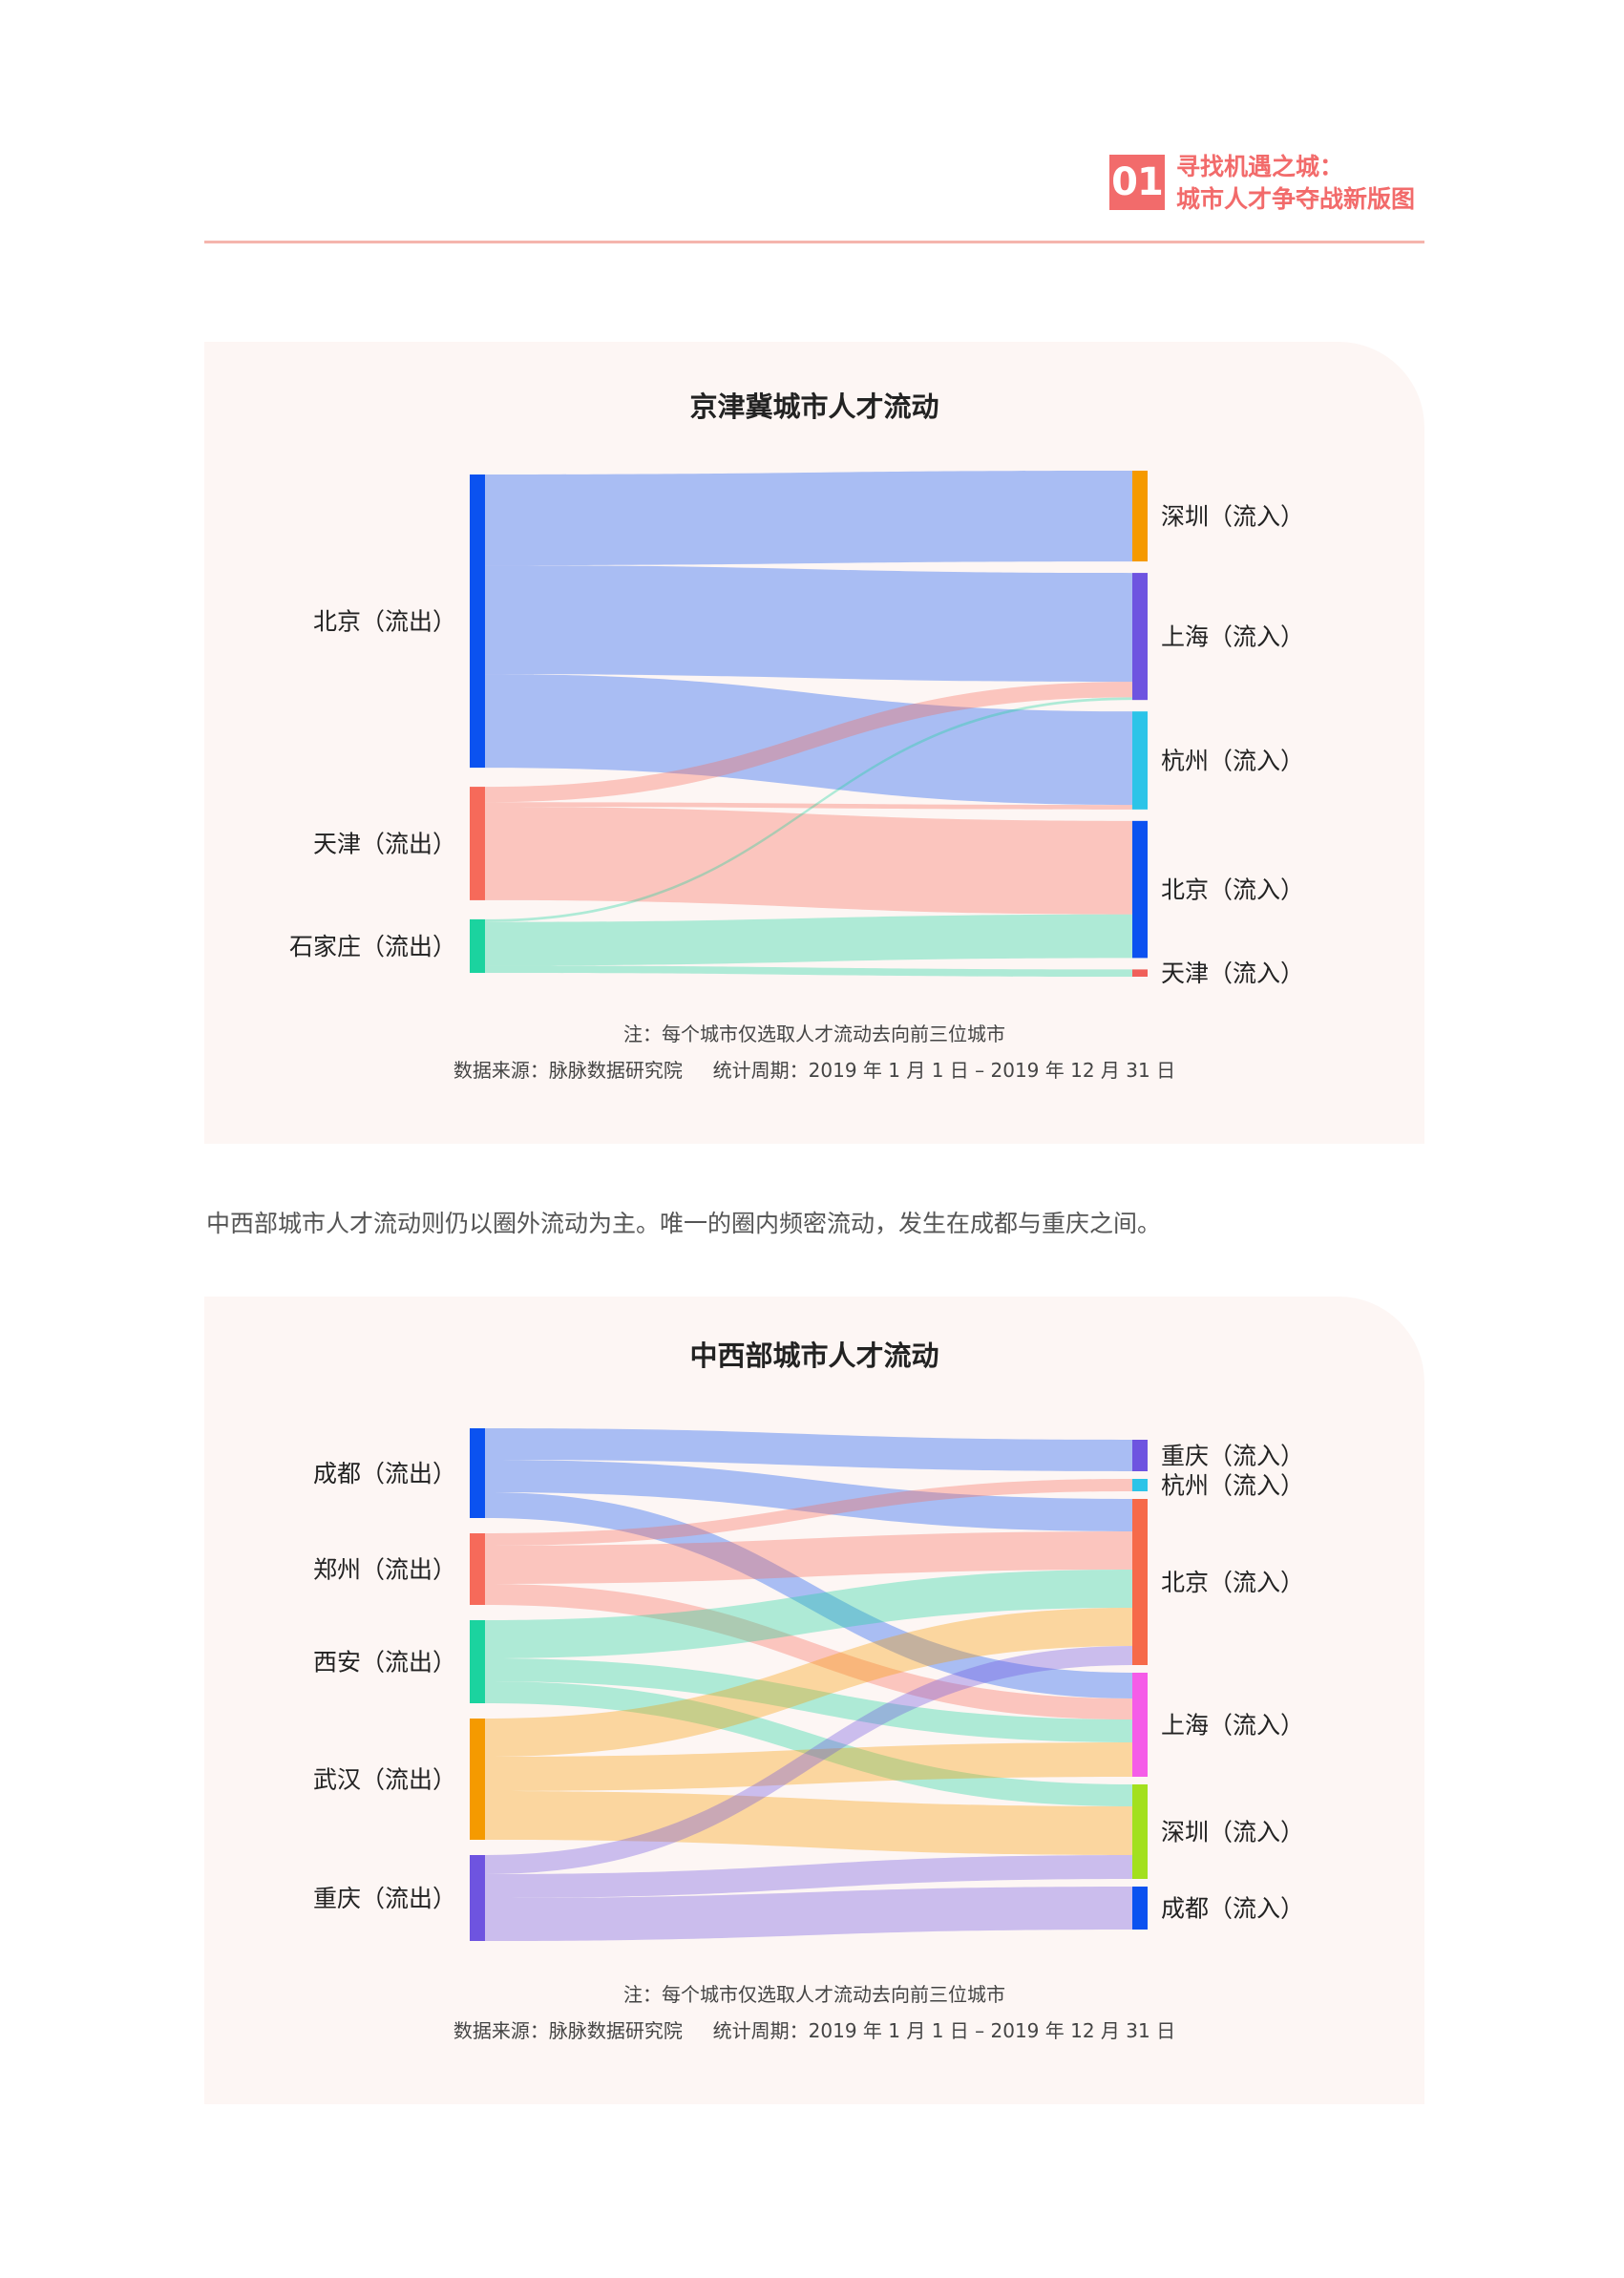  What do you see at coordinates (1295, 183) in the screenshot?
I see `header-title: 寻找机遇之城： 城市人才争夺战新版图` at bounding box center [1295, 183].